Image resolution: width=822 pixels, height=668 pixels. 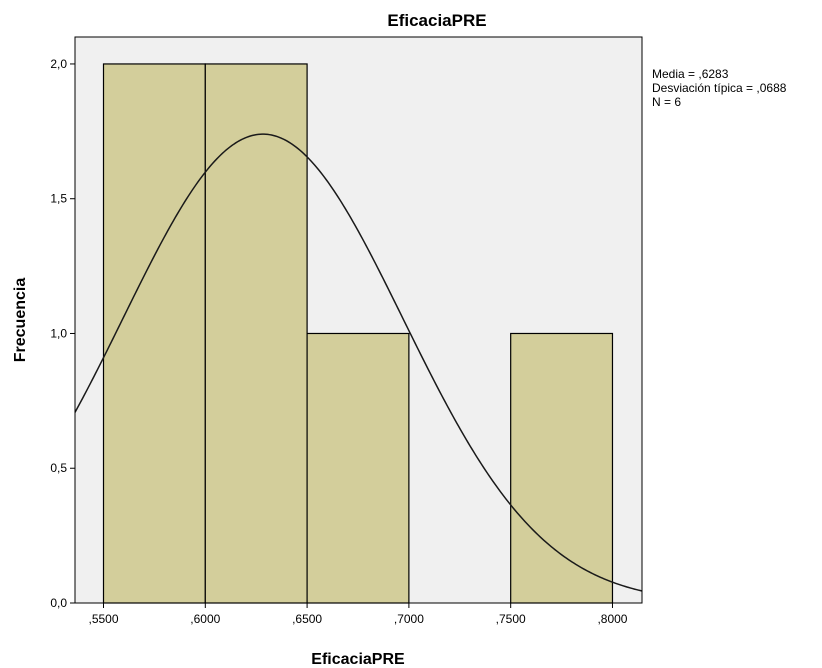 I want to click on y-tick-label: 1,0, so click(x=58, y=333).